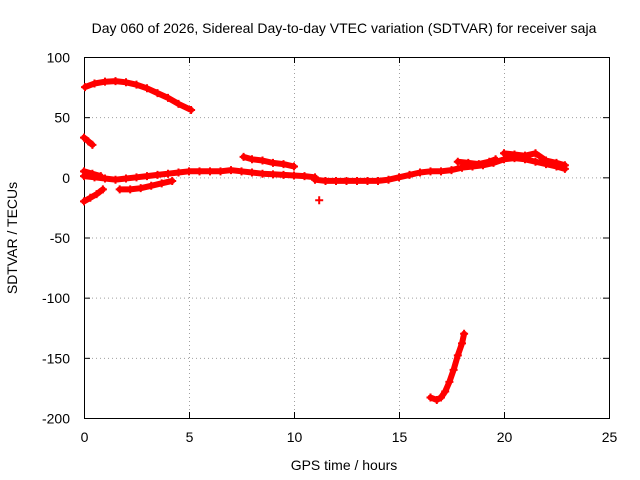 The image size is (640, 480). What do you see at coordinates (190, 437) in the screenshot?
I see `x-tick-label: 5` at bounding box center [190, 437].